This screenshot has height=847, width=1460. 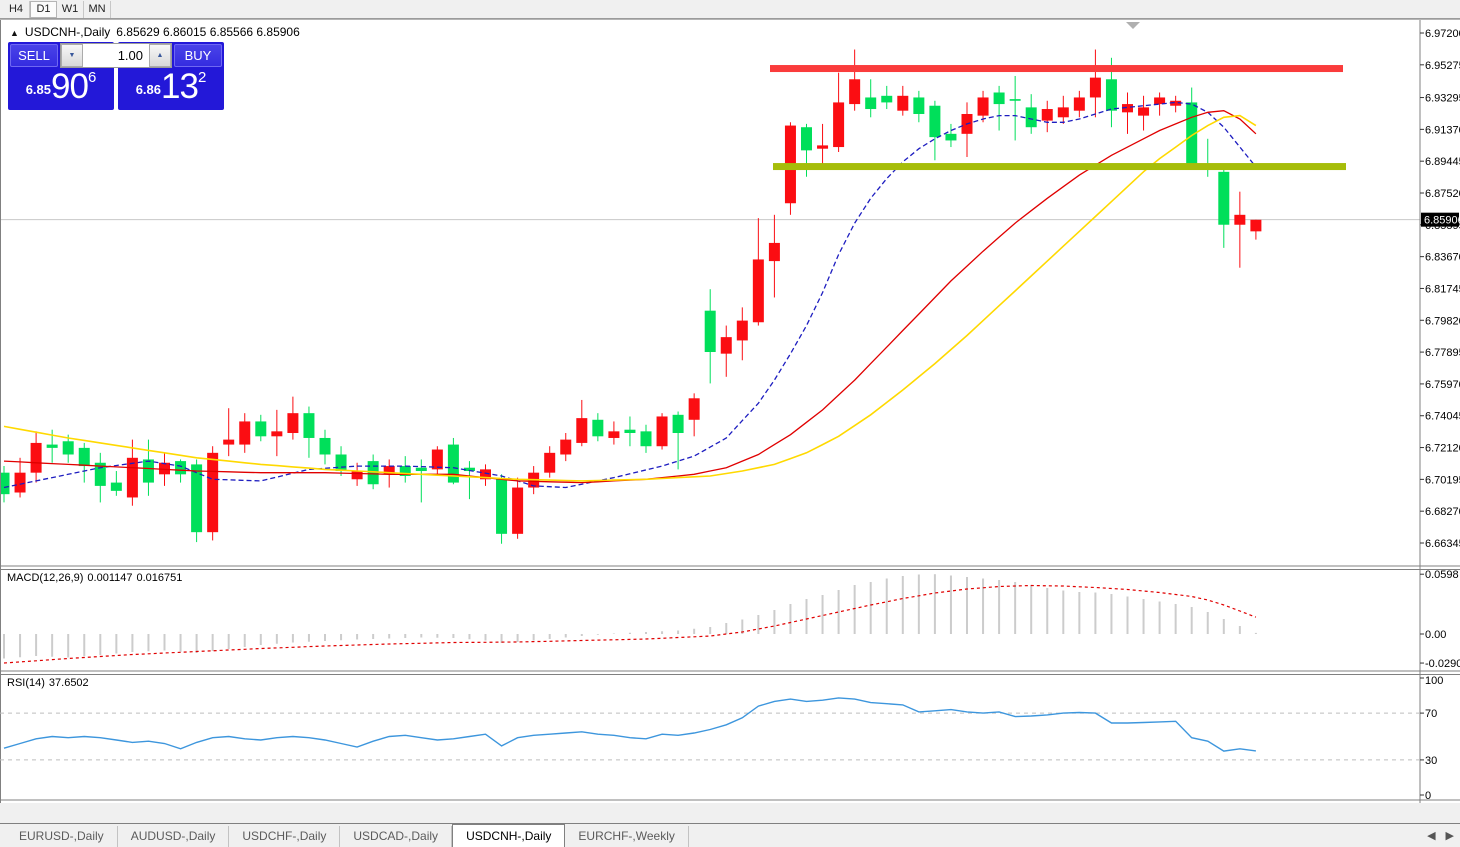 I want to click on price-axis-label: 6.91370, so click(x=1442, y=130).